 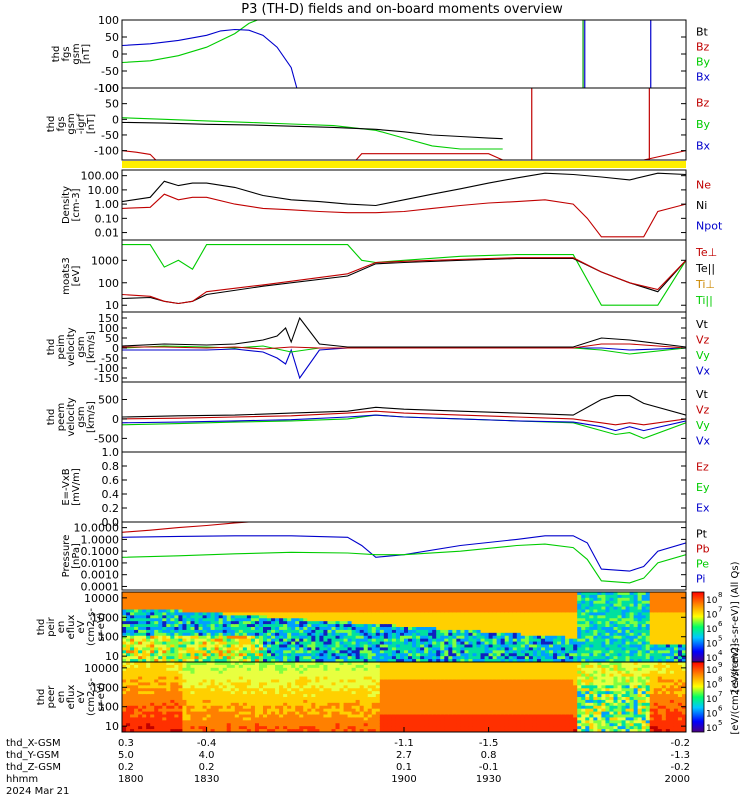 What do you see at coordinates (210, 58) in the screenshot?
I see `series-Bx` at bounding box center [210, 58].